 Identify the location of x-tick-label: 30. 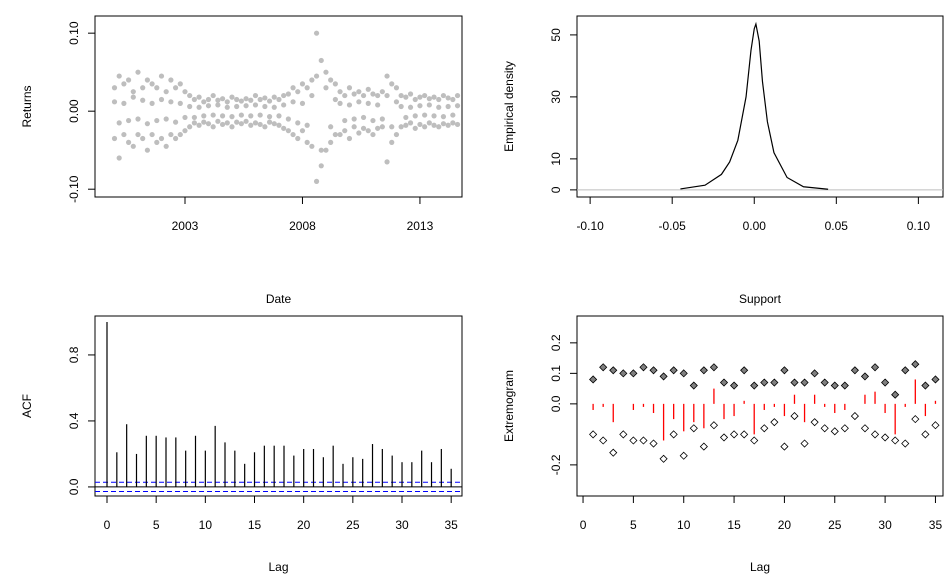
(885, 525).